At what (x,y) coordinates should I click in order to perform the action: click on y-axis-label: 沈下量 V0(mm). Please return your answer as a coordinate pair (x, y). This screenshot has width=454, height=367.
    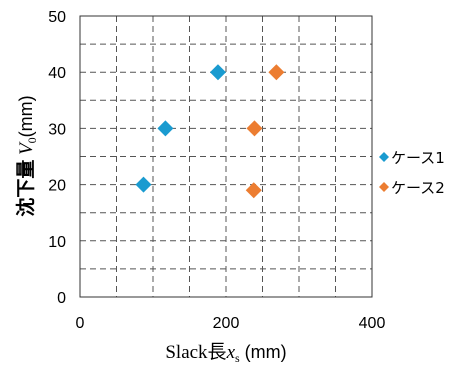
    Looking at the image, I should click on (26, 155).